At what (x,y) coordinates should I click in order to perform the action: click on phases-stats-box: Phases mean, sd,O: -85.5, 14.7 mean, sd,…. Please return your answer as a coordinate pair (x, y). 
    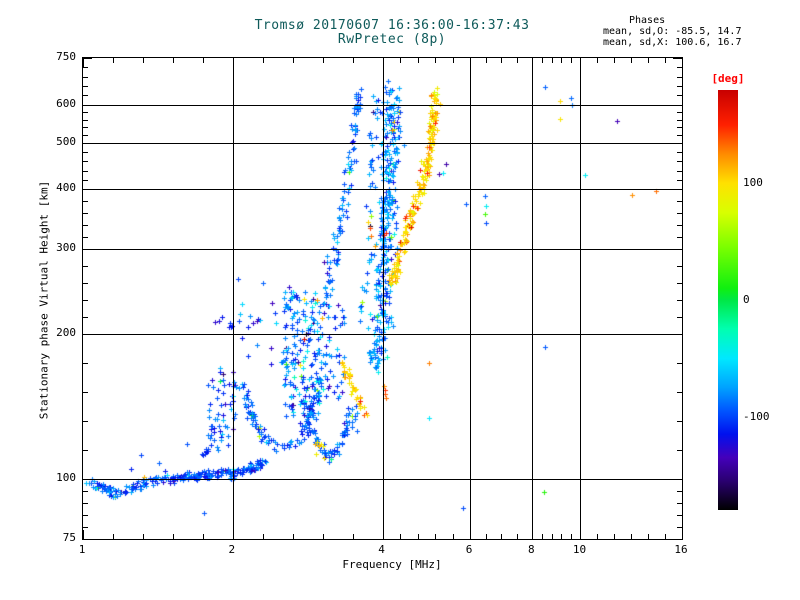
    Looking at the image, I should click on (672, 31).